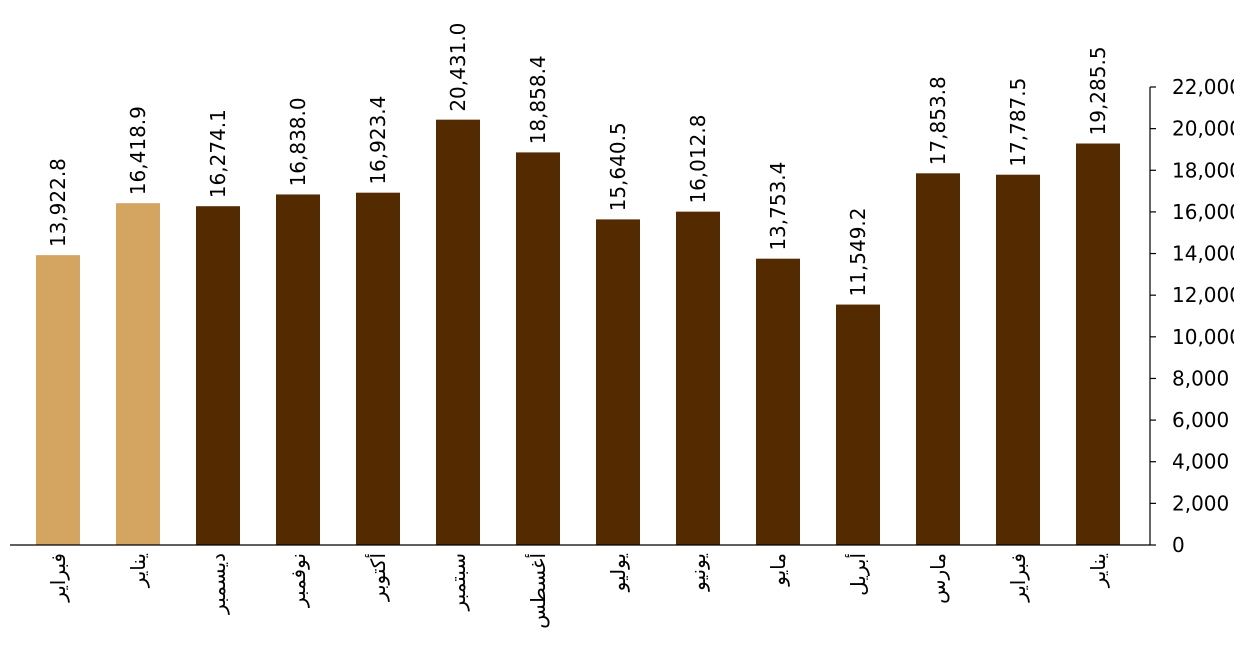 This screenshot has height=660, width=1234. What do you see at coordinates (618, 166) in the screenshot?
I see `bar-value-label: 15,640.5` at bounding box center [618, 166].